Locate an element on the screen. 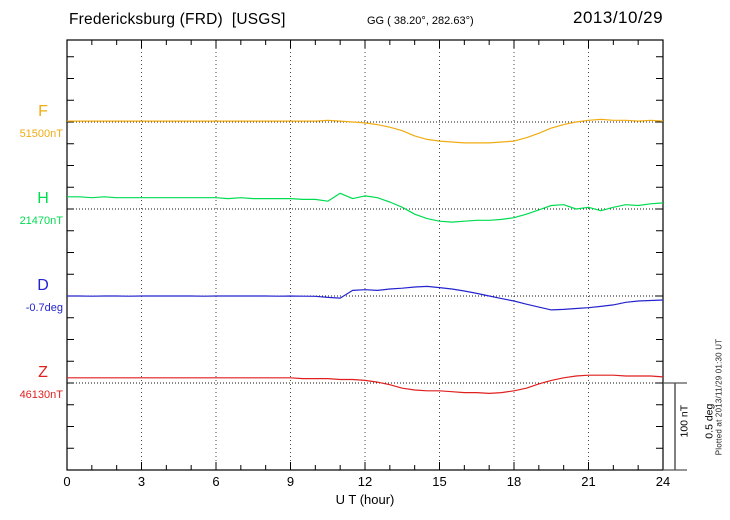 Image resolution: width=730 pixels, height=520 pixels. channel-letter-H: H is located at coordinates (43, 198).